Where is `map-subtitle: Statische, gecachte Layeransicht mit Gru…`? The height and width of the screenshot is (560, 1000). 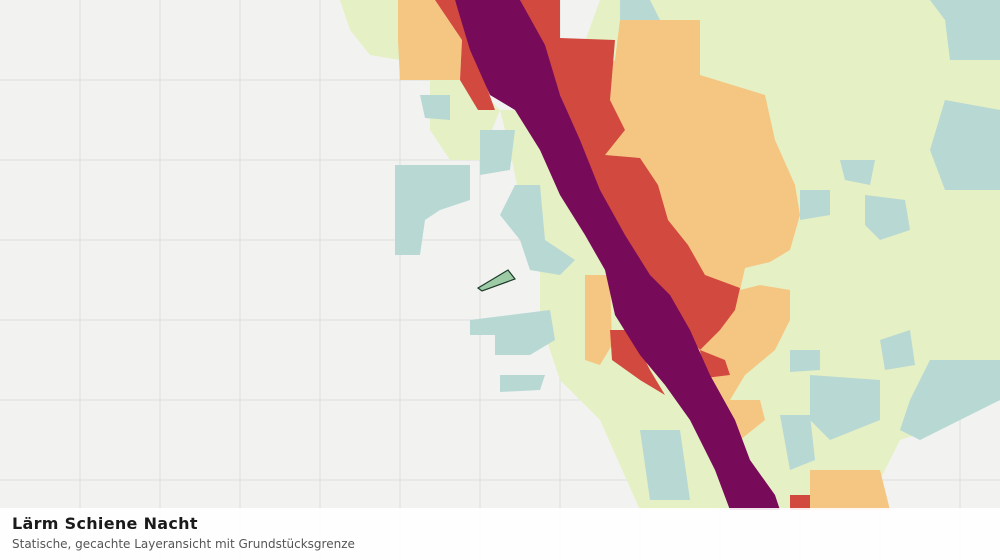
map-subtitle: Statische, gecachte Layeransicht mit Gru… is located at coordinates (183, 544).